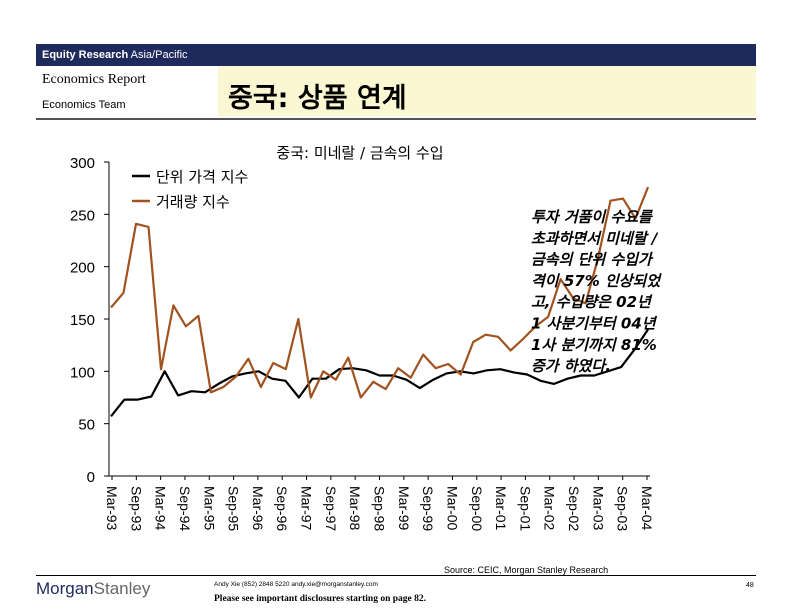 The width and height of the screenshot is (792, 612). I want to click on annotation-line: 고, 수입량은 02년, so click(592, 302).